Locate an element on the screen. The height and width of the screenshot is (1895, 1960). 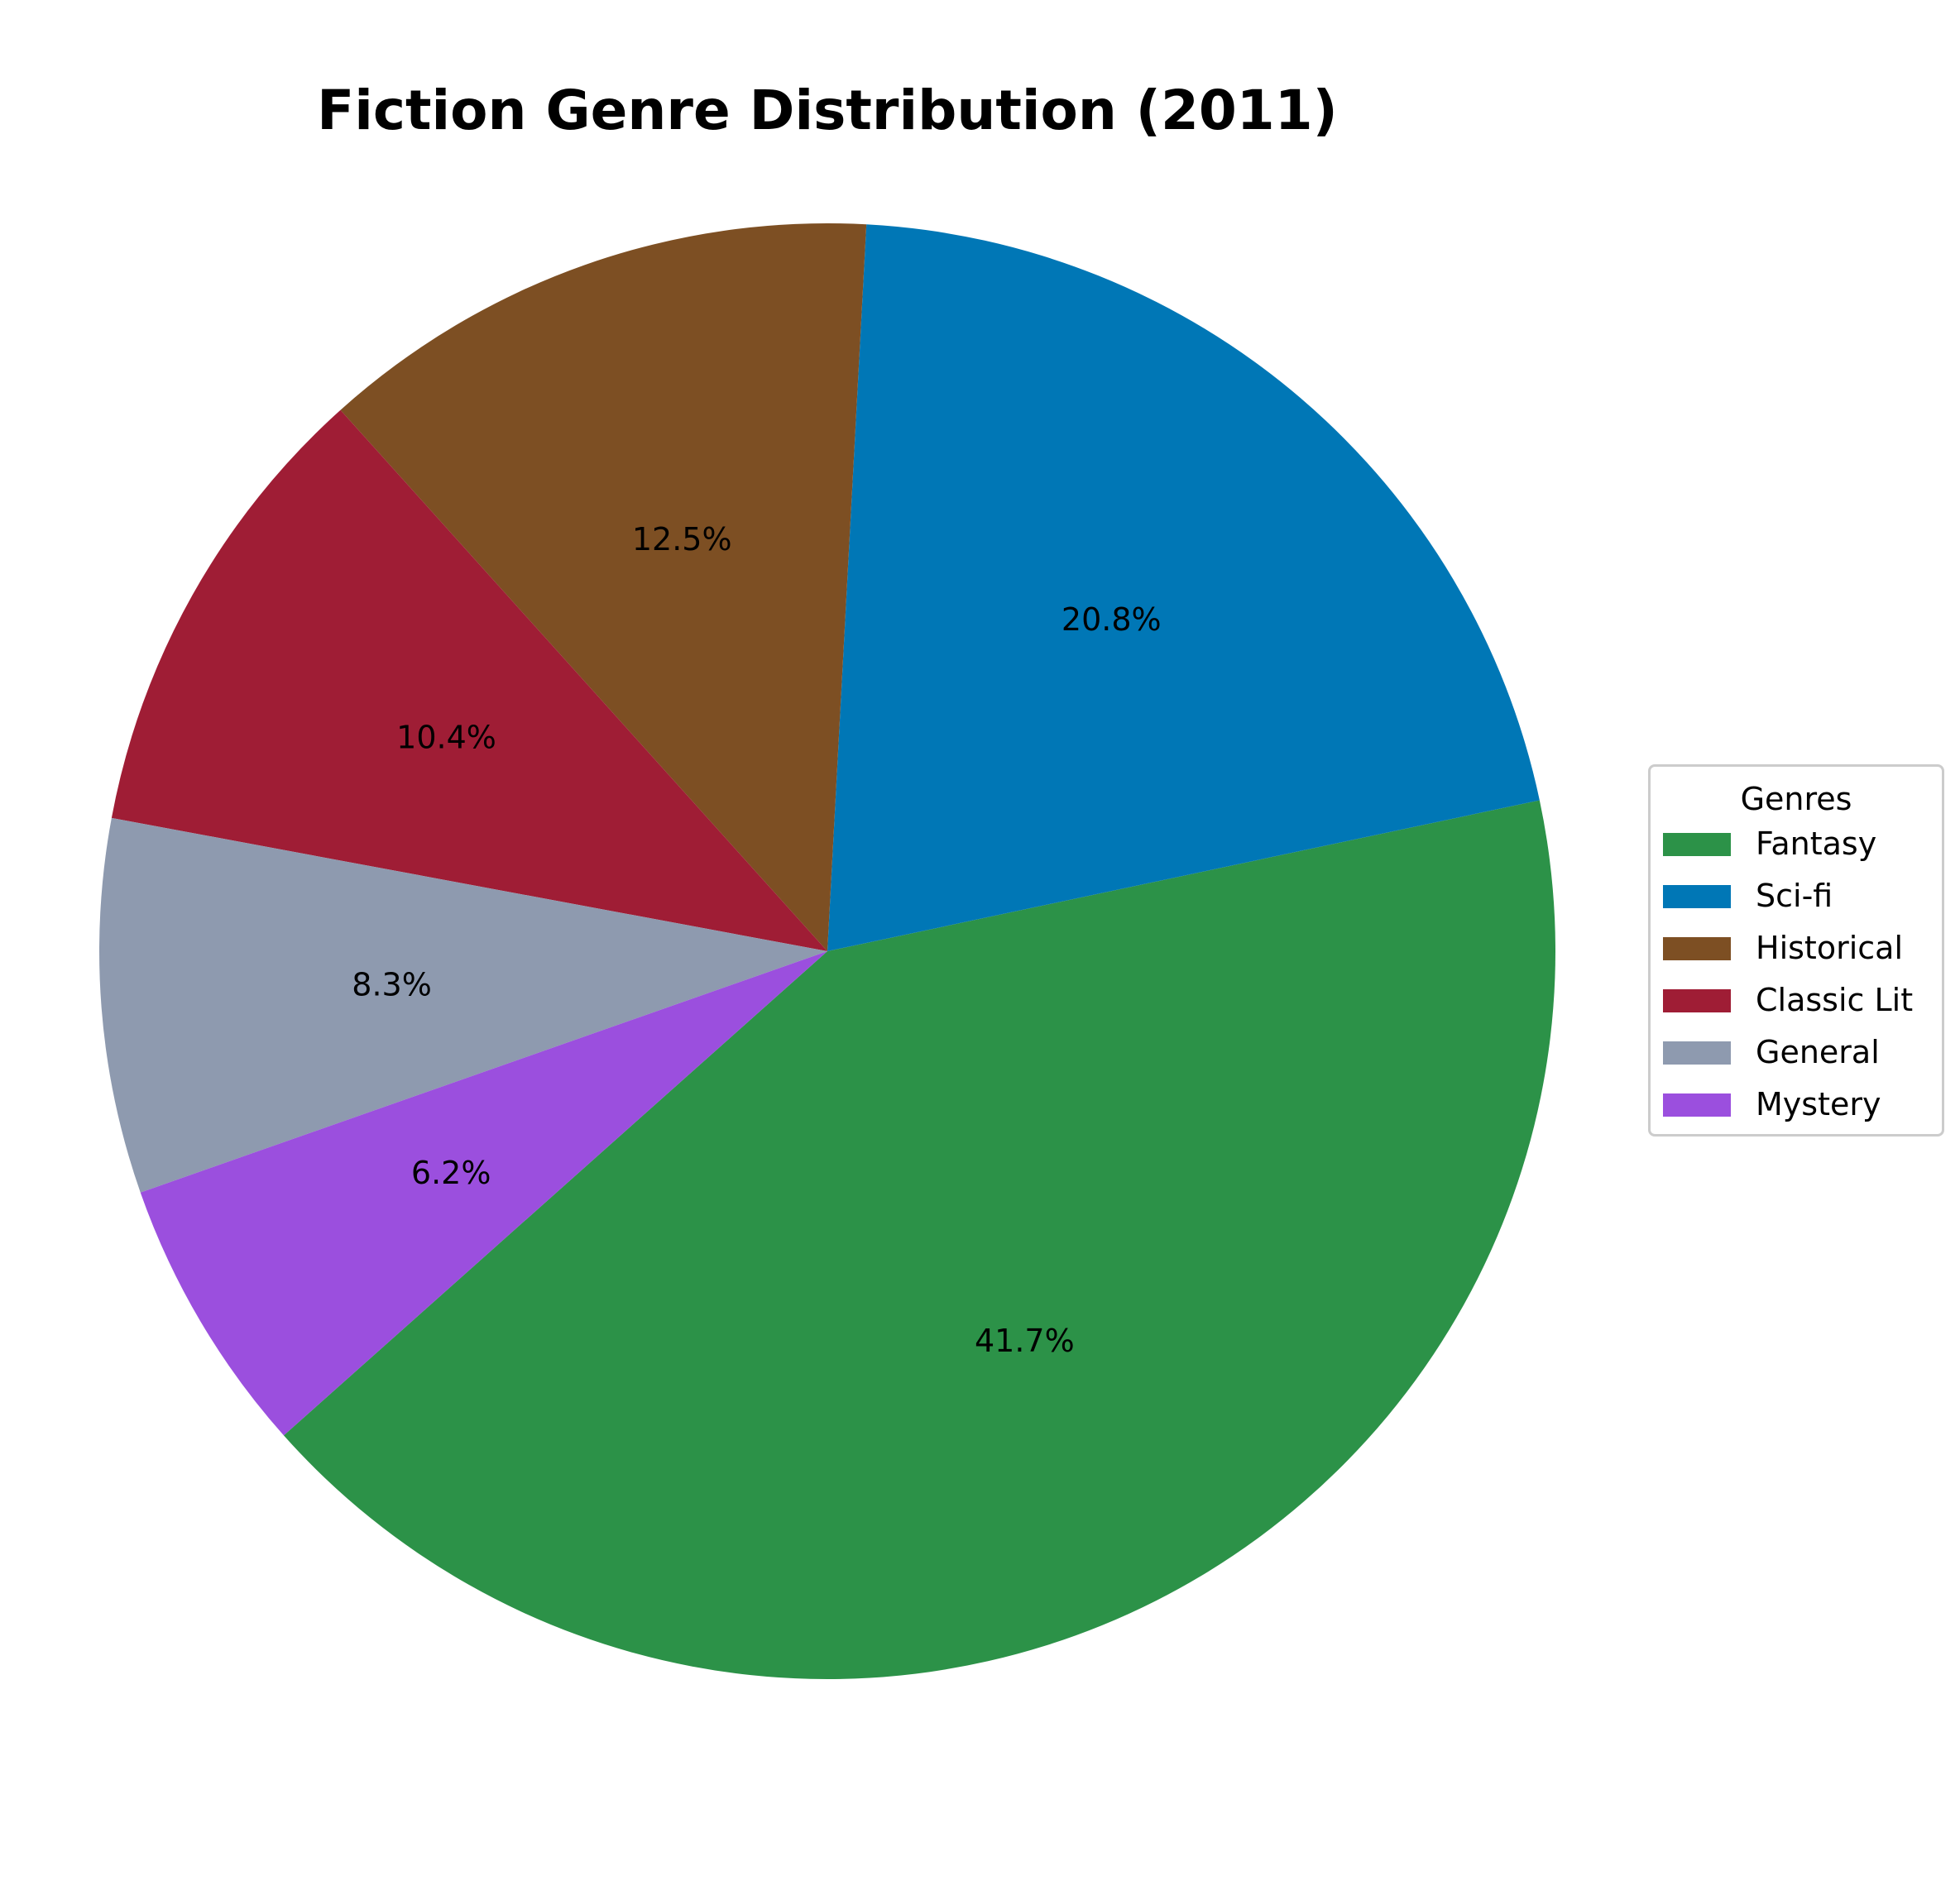
pie-slice-classic-lit is located at coordinates (469, 680).